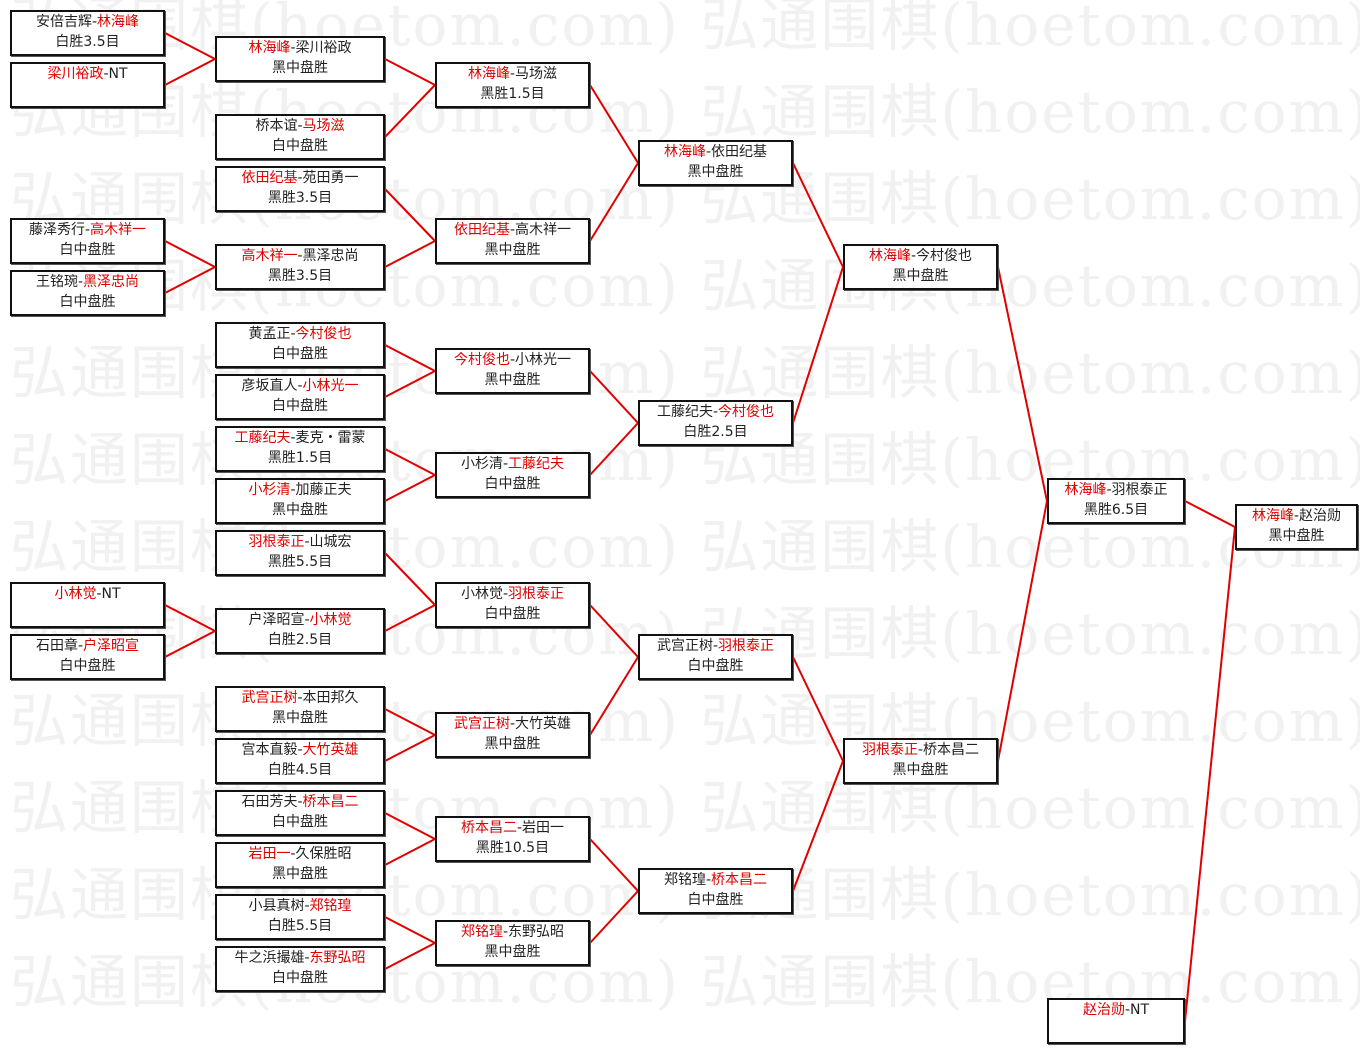 This screenshot has width=1368, height=1053. What do you see at coordinates (63, 22) in the screenshot?
I see `player-name: 安倍吉辉` at bounding box center [63, 22].